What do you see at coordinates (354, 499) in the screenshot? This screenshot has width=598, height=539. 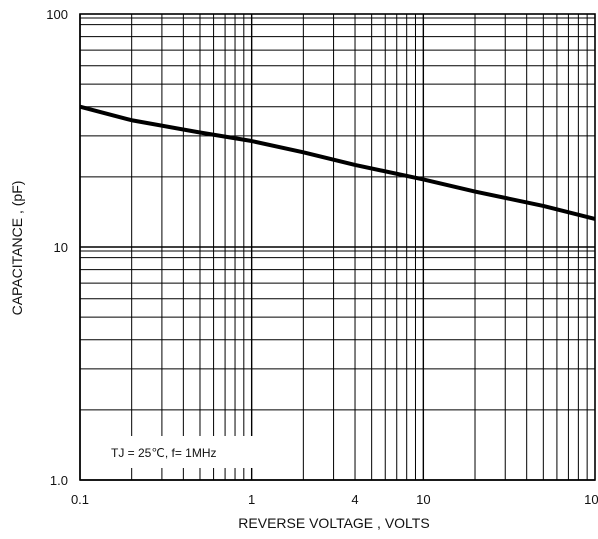 I see `x-tick-label: 4` at bounding box center [354, 499].